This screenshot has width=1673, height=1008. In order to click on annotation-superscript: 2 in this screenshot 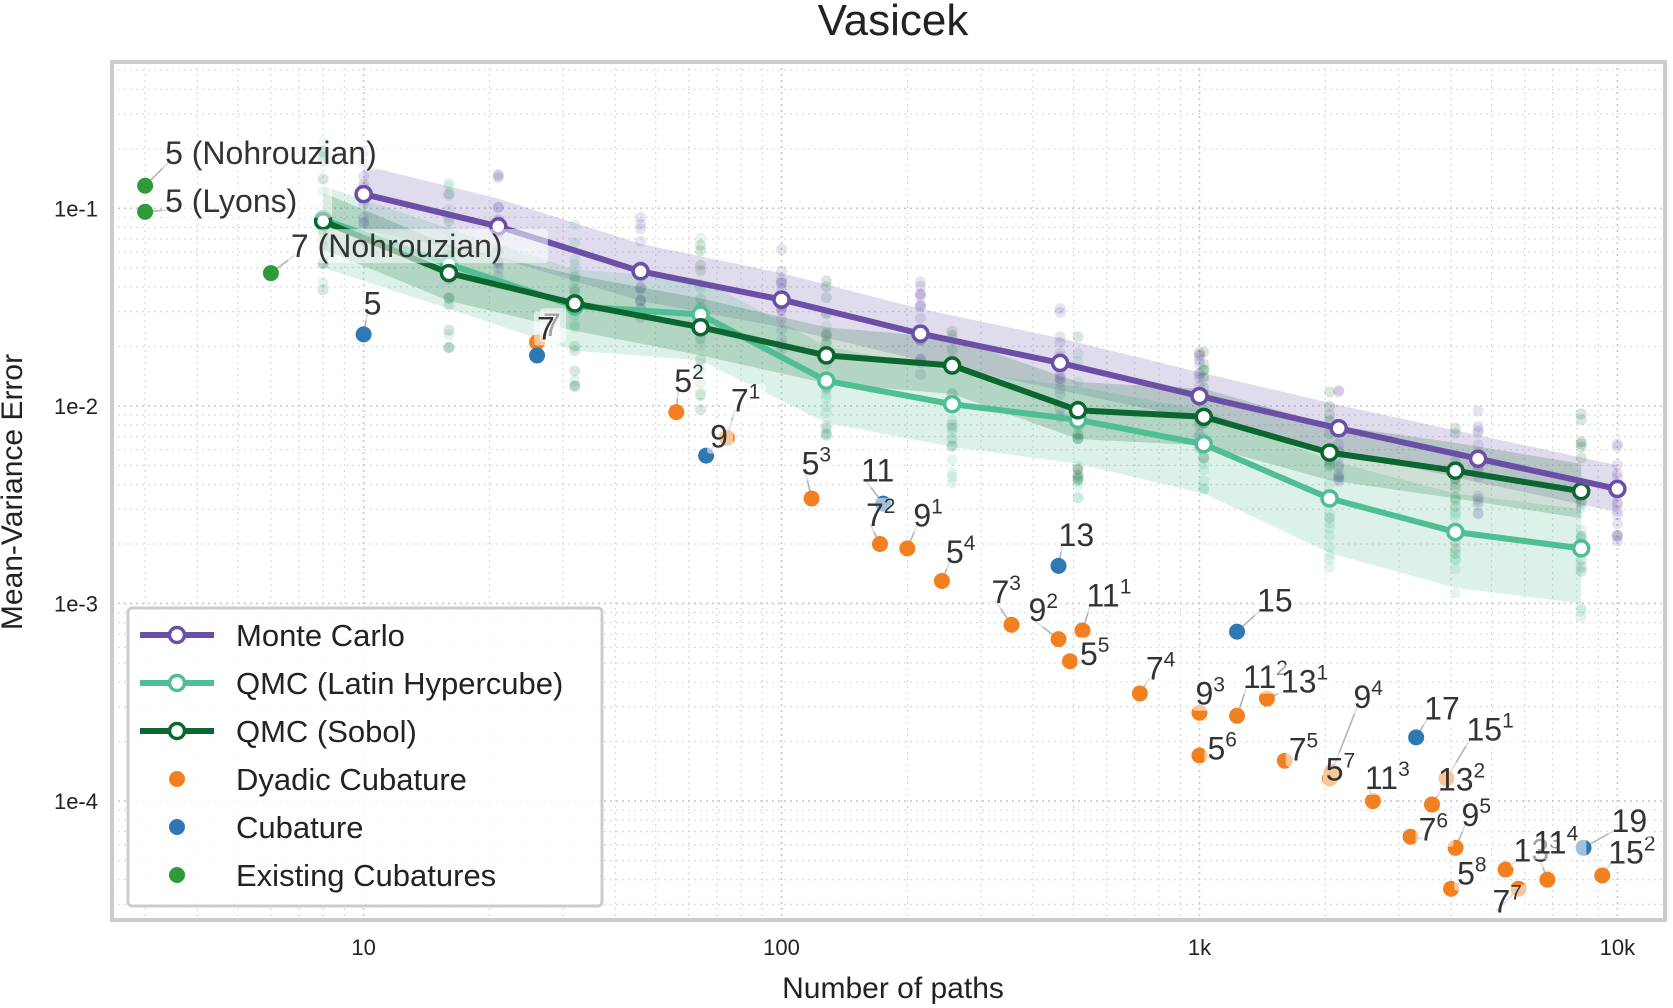, I will do `click(1650, 843)`.